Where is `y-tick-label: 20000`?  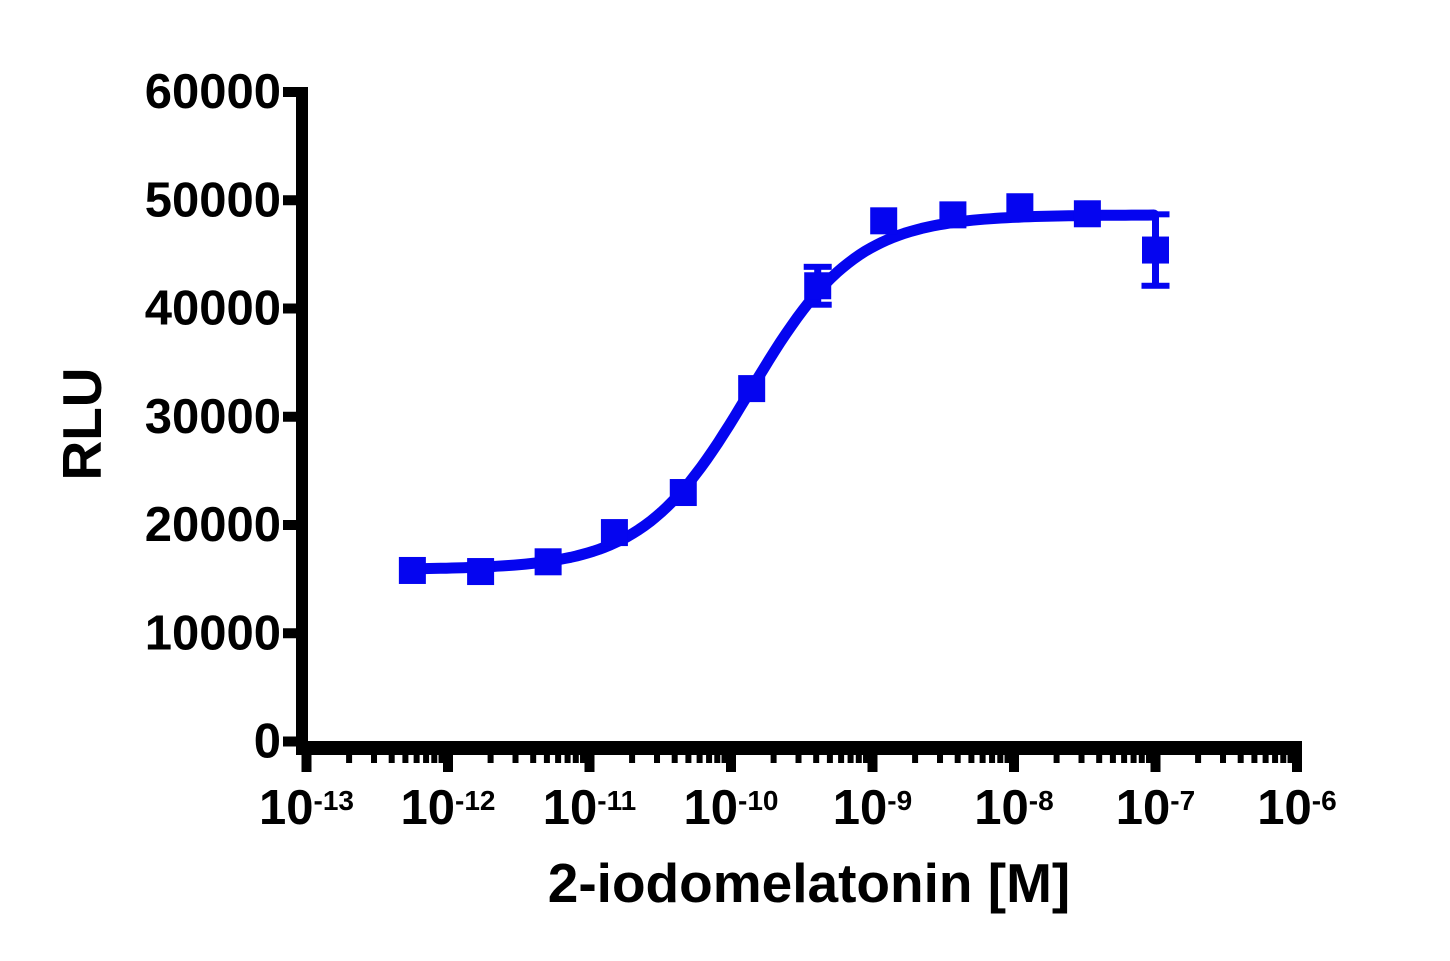
y-tick-label: 20000 is located at coordinates (213, 525).